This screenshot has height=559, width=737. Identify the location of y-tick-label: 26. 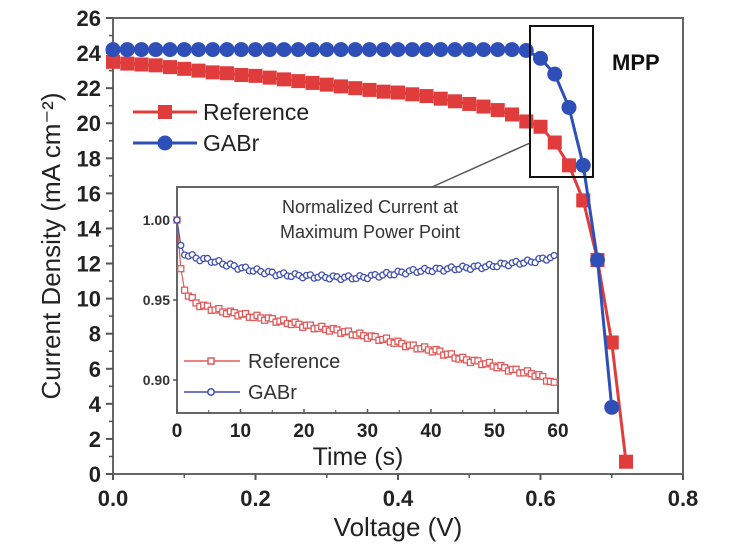
(89, 18).